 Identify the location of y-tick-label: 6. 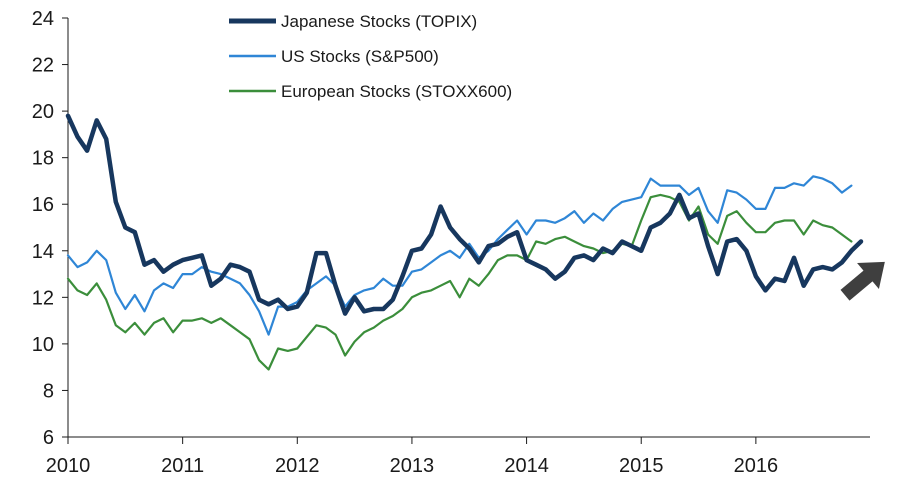
(48, 438).